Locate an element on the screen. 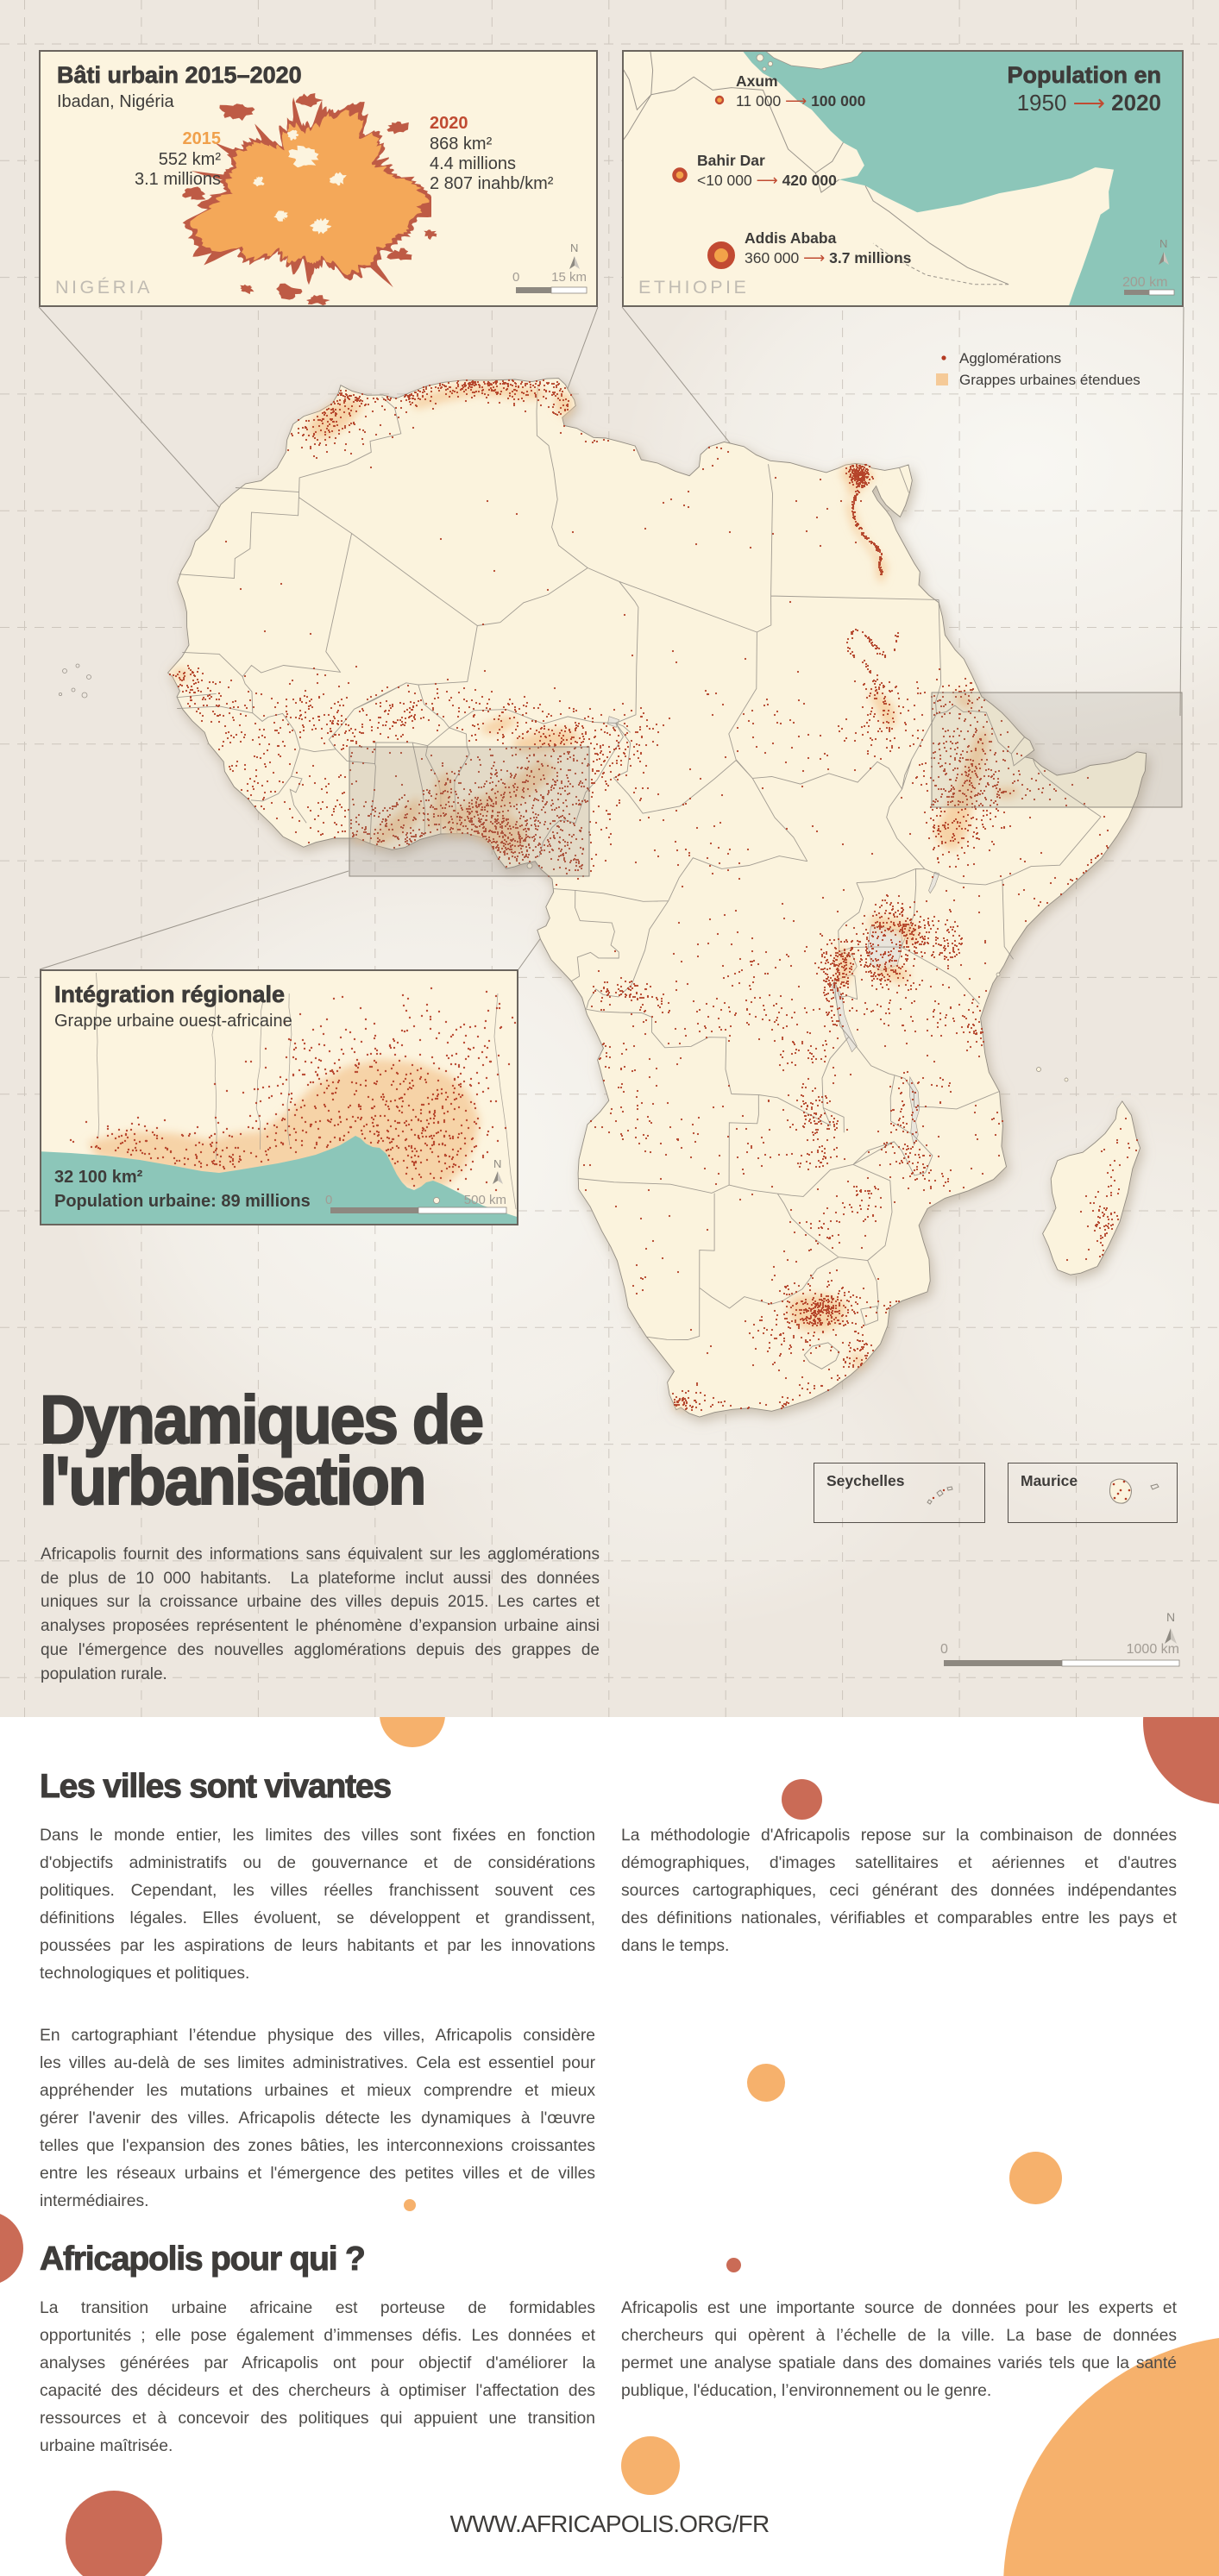 The image size is (1219, 2576). svg-text: Agglomérations is located at coordinates (1010, 358).